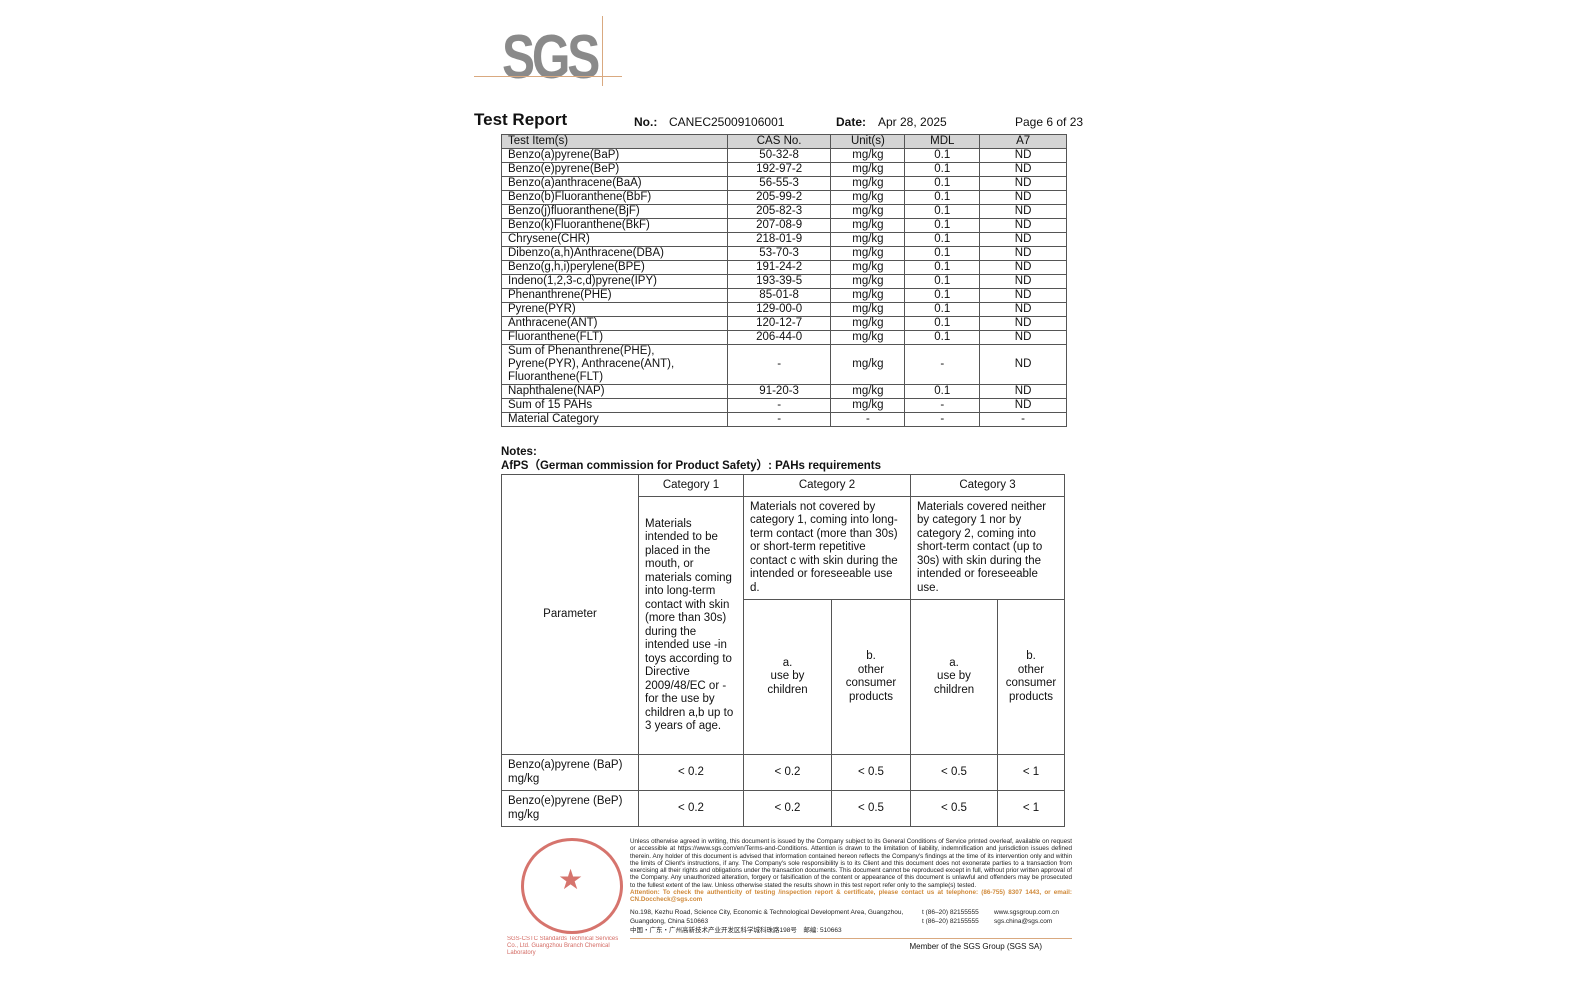  Describe the element at coordinates (779, 337) in the screenshot. I see `table-cell: 206-44-0` at that location.